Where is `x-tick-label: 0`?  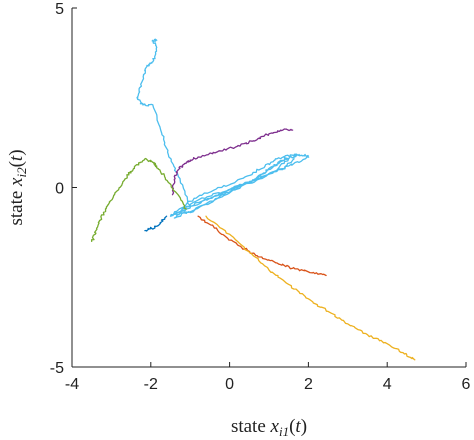 x-tick-label: 0 is located at coordinates (229, 384).